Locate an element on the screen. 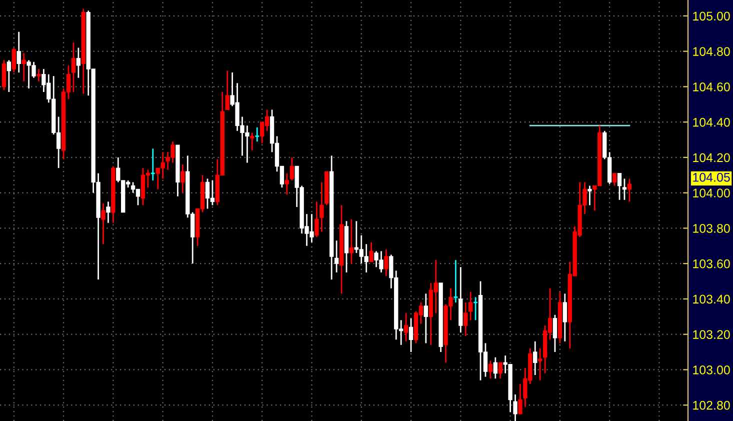 This screenshot has height=421, width=733. y-tick-label: 102.80 is located at coordinates (711, 405).